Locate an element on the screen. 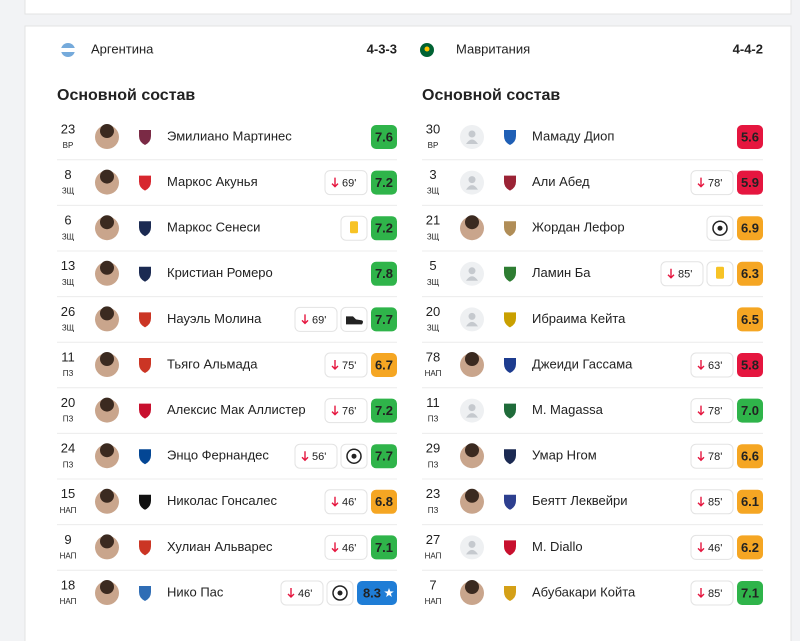  player-row: 29 ПЗ Умар Нгом 6.6 78' is located at coordinates (592, 460).